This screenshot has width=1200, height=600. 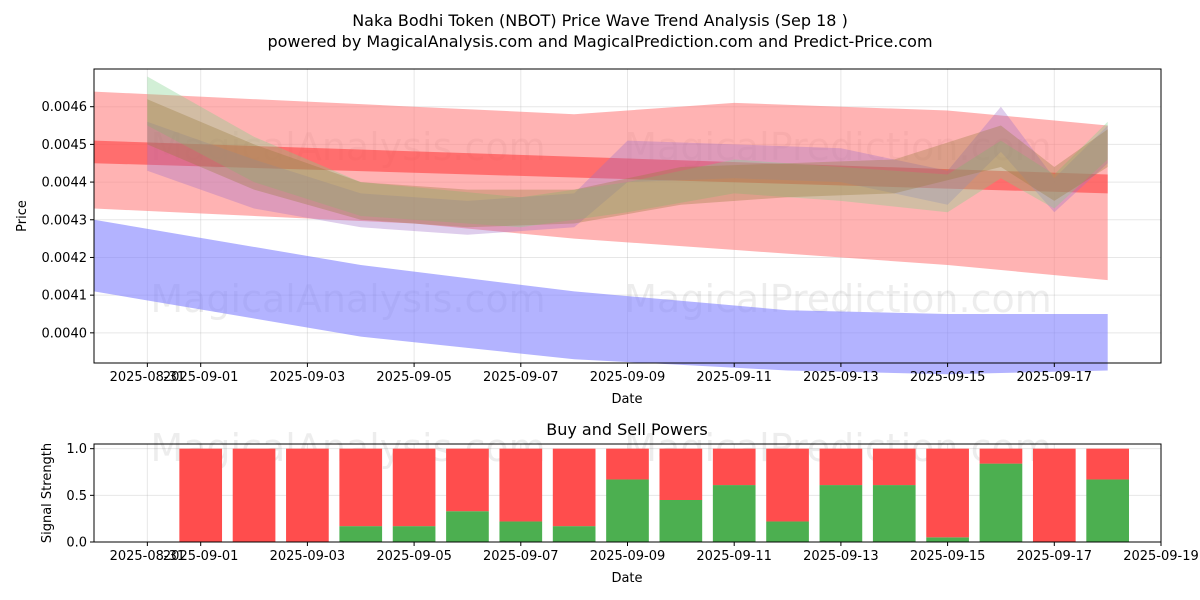 What do you see at coordinates (414, 556) in the screenshot?
I see `power-x-tick-label: 2025-09-05` at bounding box center [414, 556].